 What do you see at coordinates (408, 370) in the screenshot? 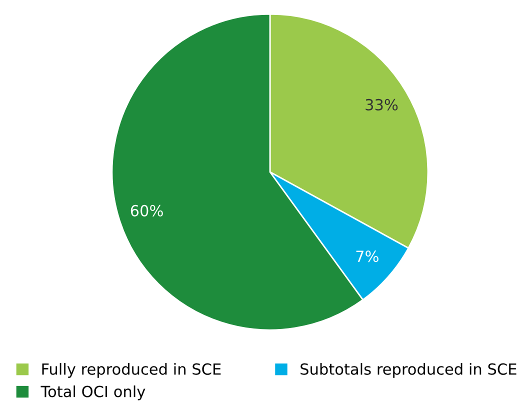
I see `legend-label: Subtotals reproduced in SCE` at bounding box center [408, 370].